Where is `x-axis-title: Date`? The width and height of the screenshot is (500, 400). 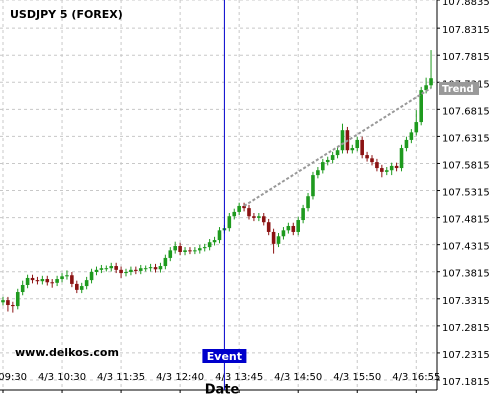 x-axis-title: Date is located at coordinates (222, 390).